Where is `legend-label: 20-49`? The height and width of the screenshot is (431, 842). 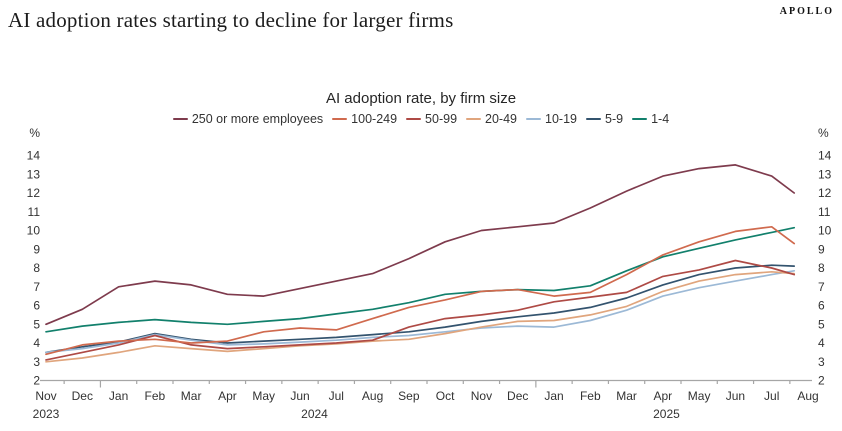 legend-label: 20-49 is located at coordinates (501, 119).